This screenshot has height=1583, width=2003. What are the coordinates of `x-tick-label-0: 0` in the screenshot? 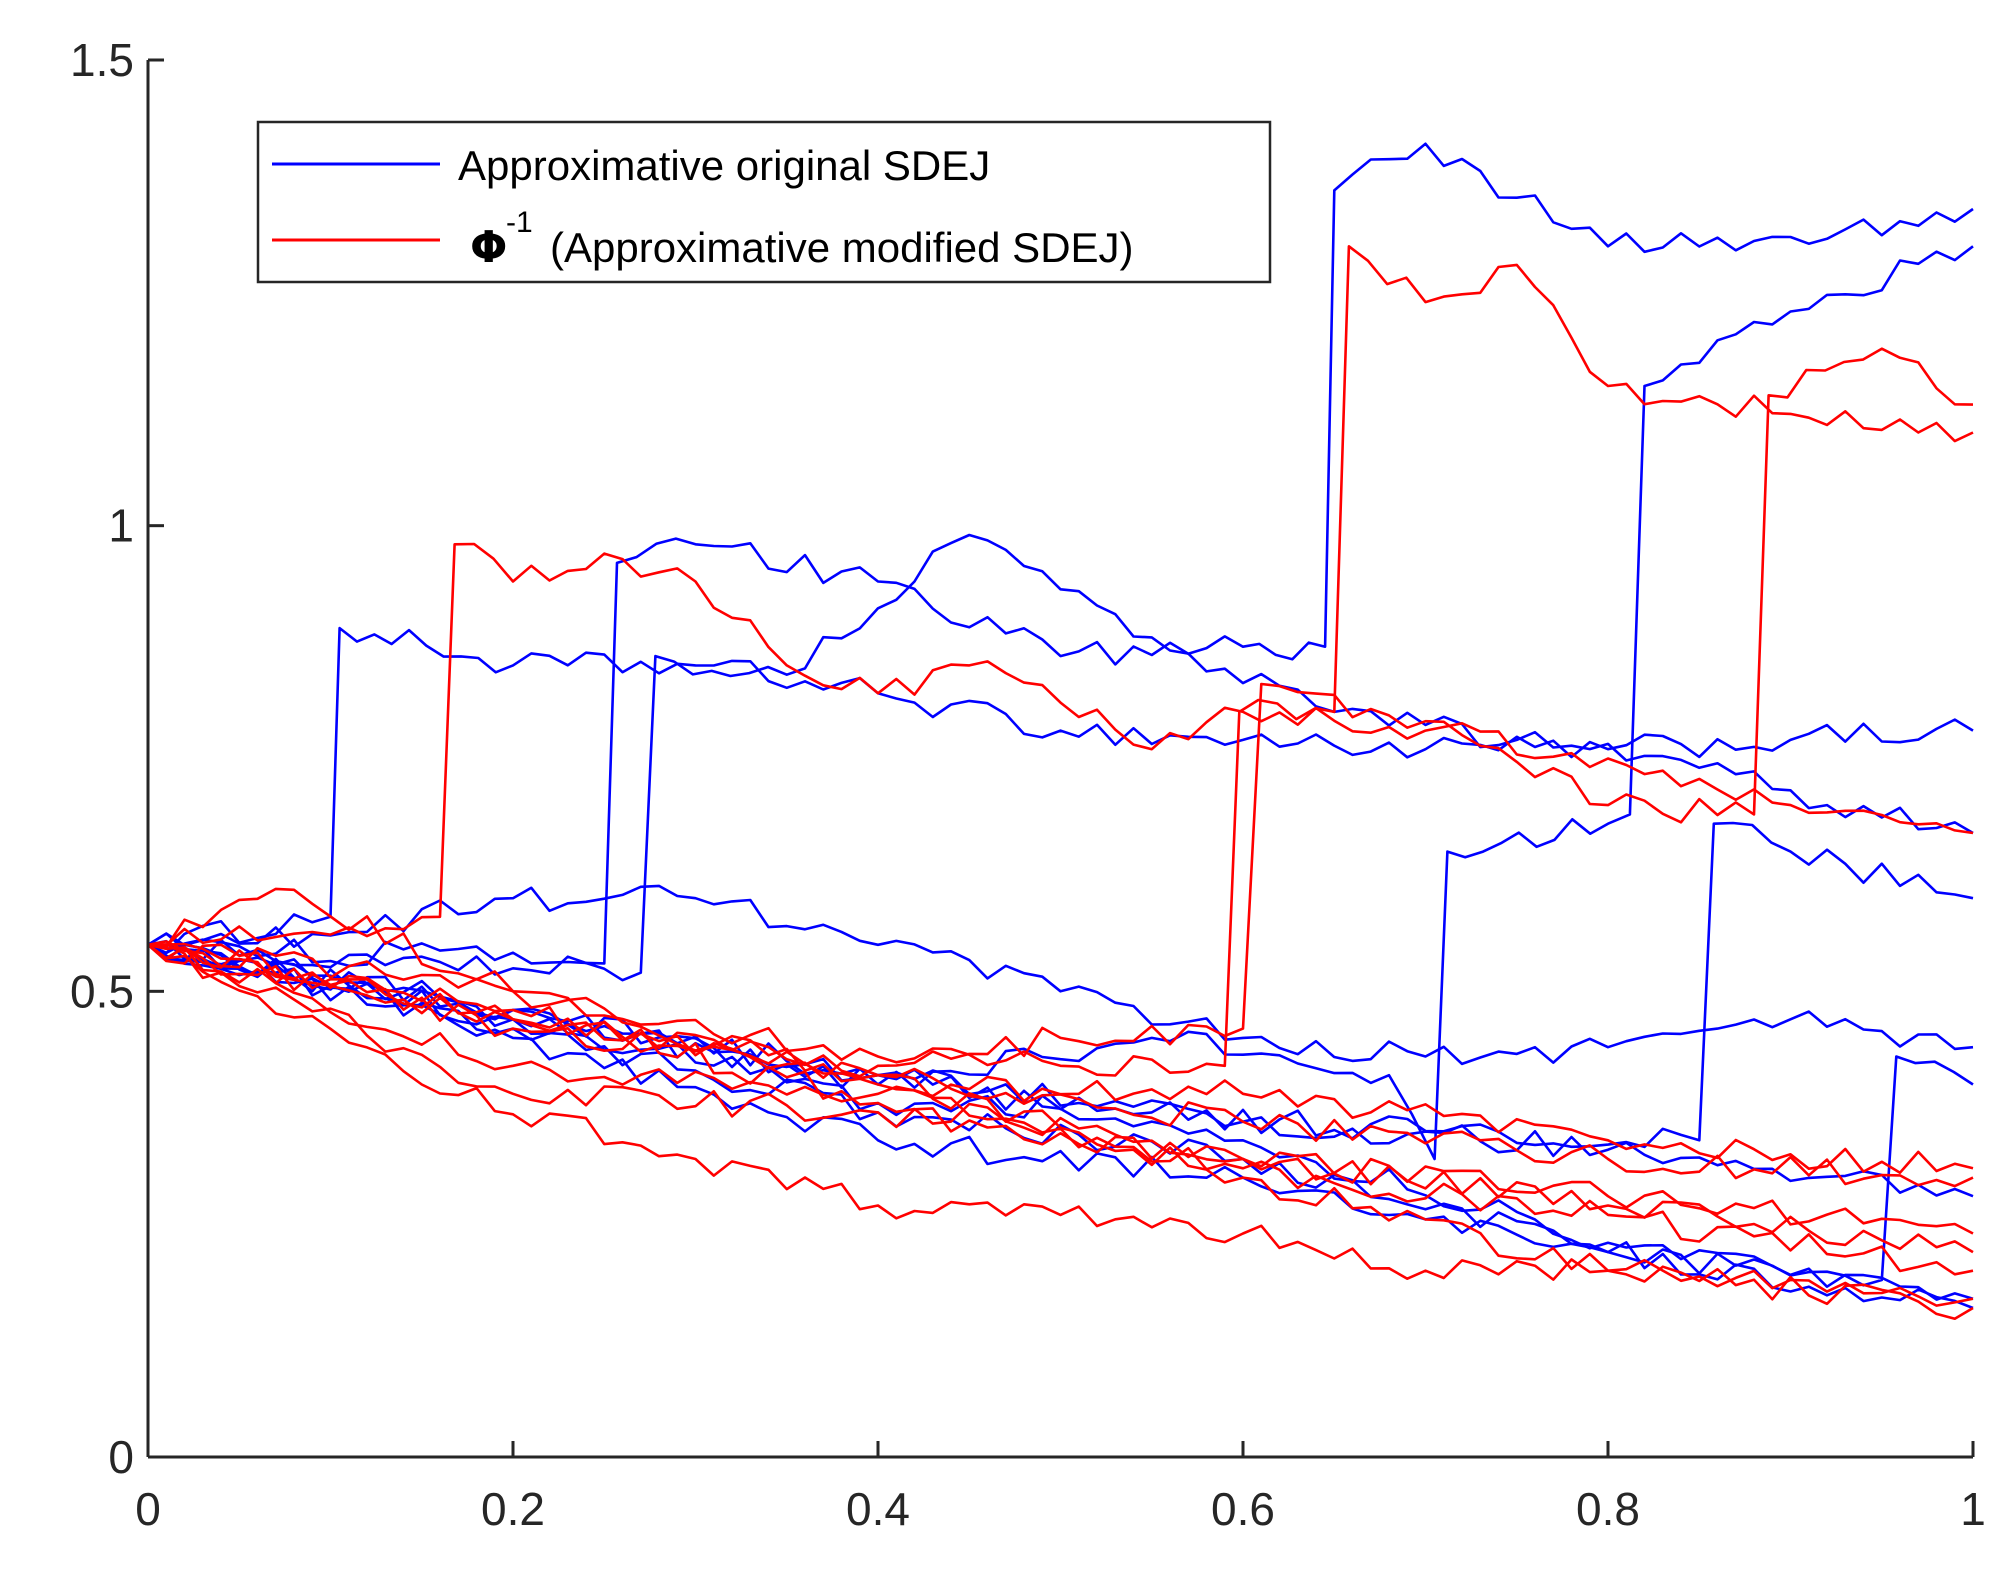 It's located at (148, 1509).